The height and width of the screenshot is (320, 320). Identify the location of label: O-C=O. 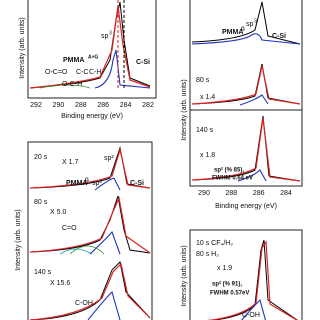
(56, 72).